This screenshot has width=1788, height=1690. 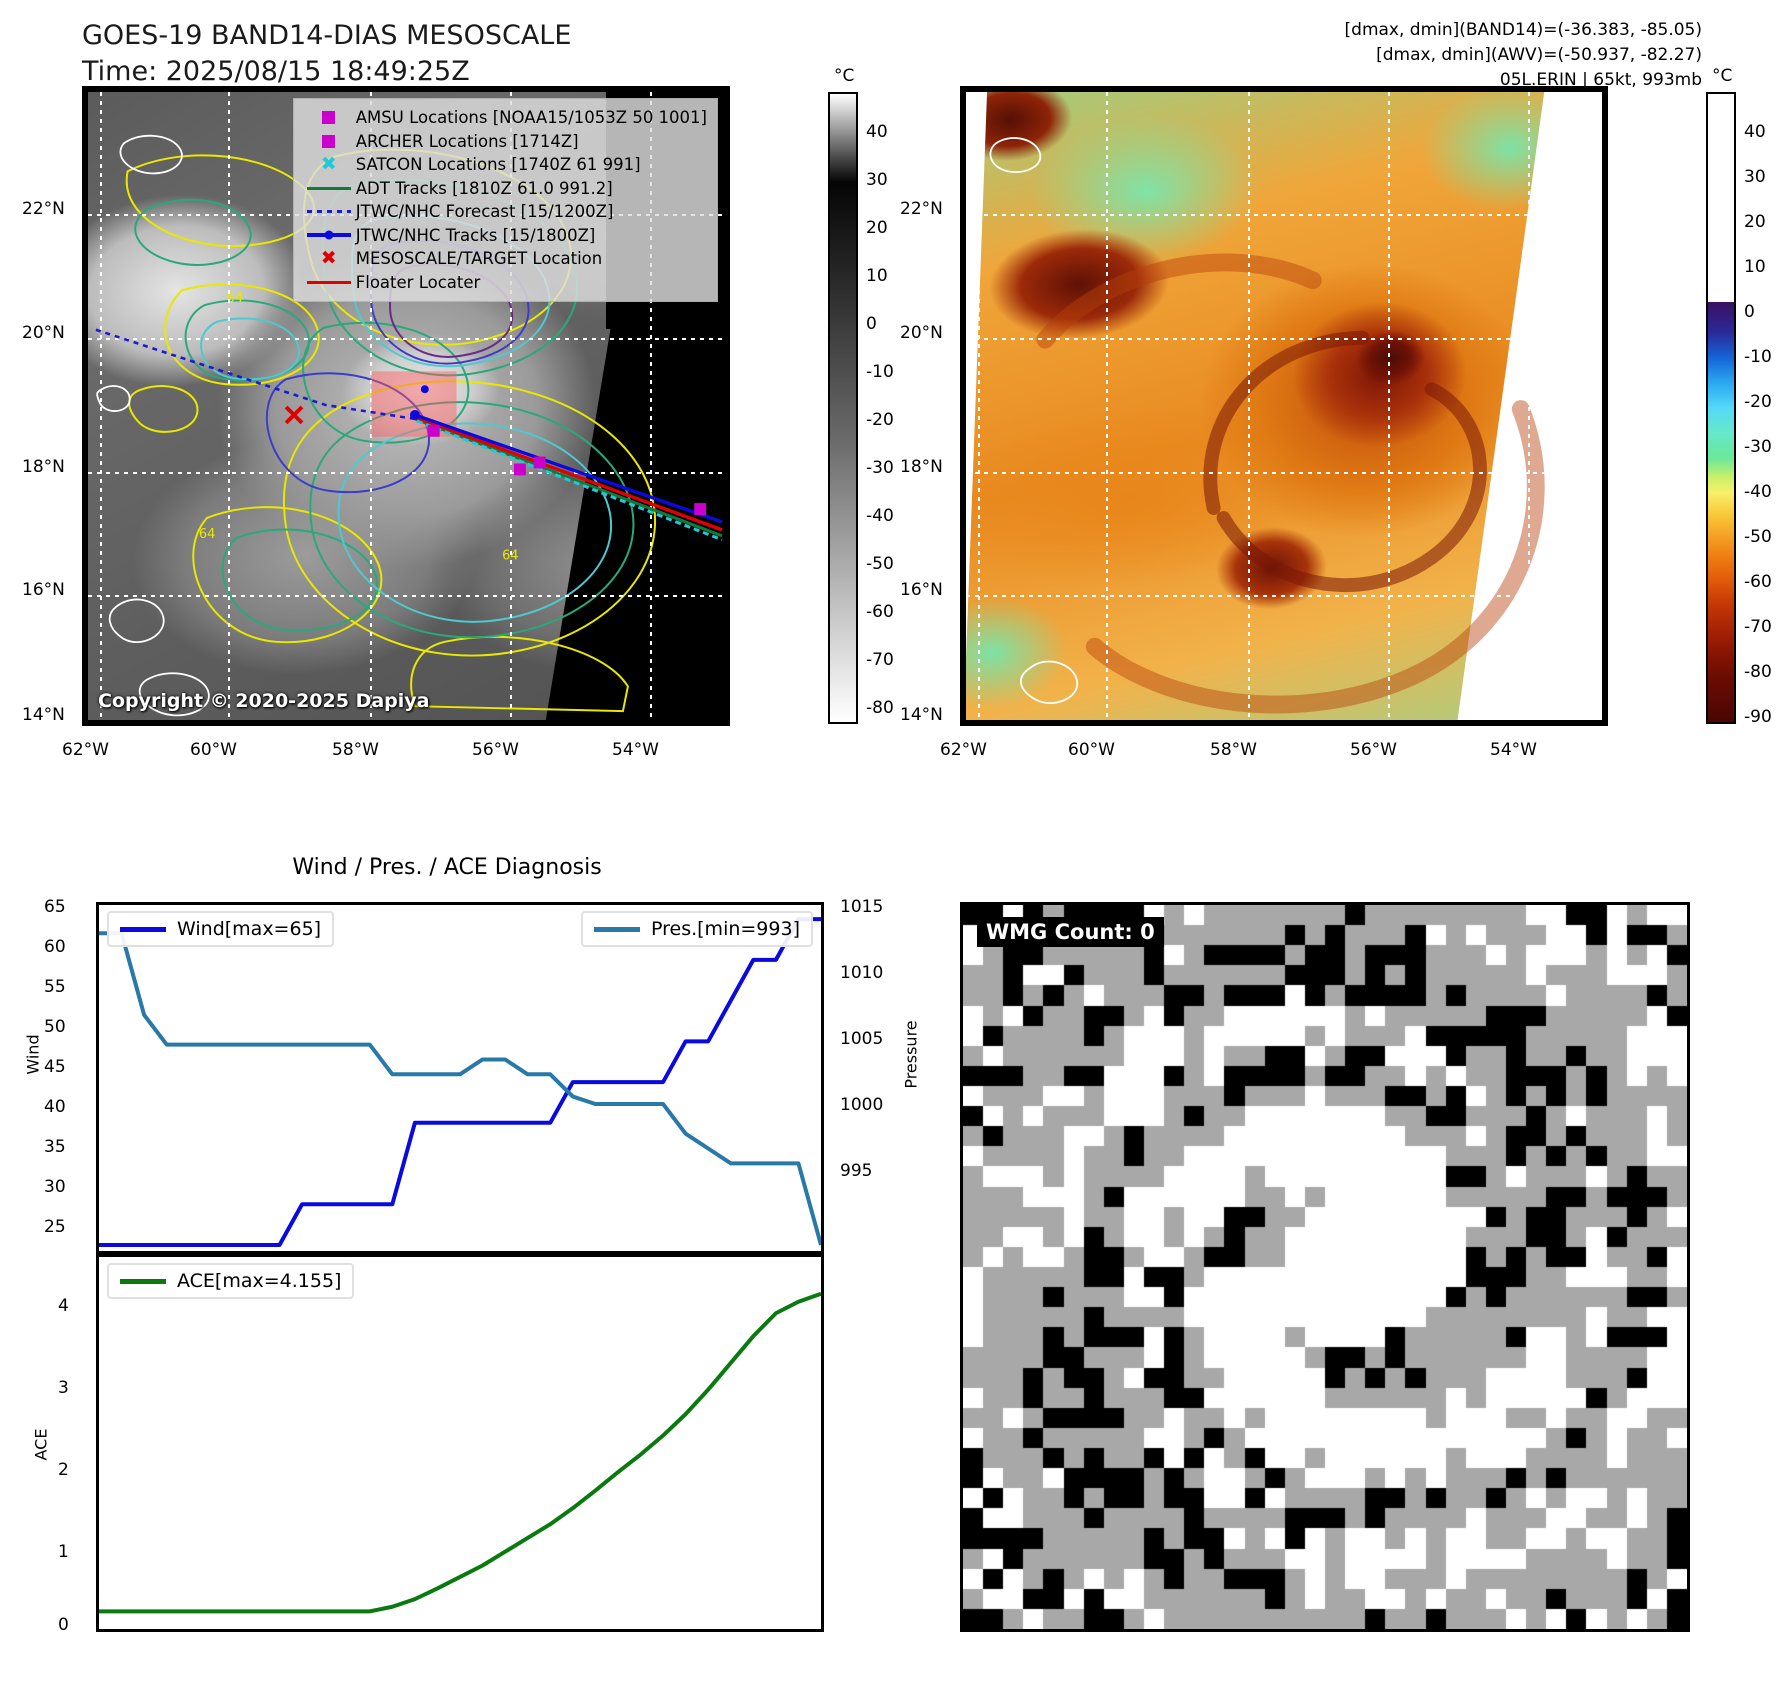 I want to click on lat-tick-right: 20°N, so click(x=921, y=333).